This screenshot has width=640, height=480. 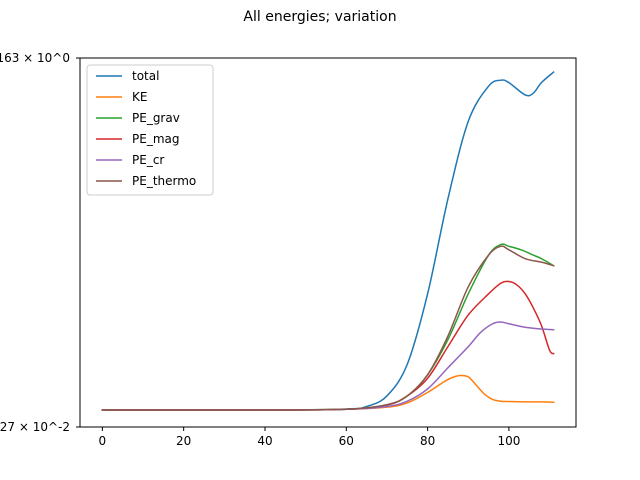 What do you see at coordinates (156, 118) in the screenshot?
I see `legend-label: PE_grav` at bounding box center [156, 118].